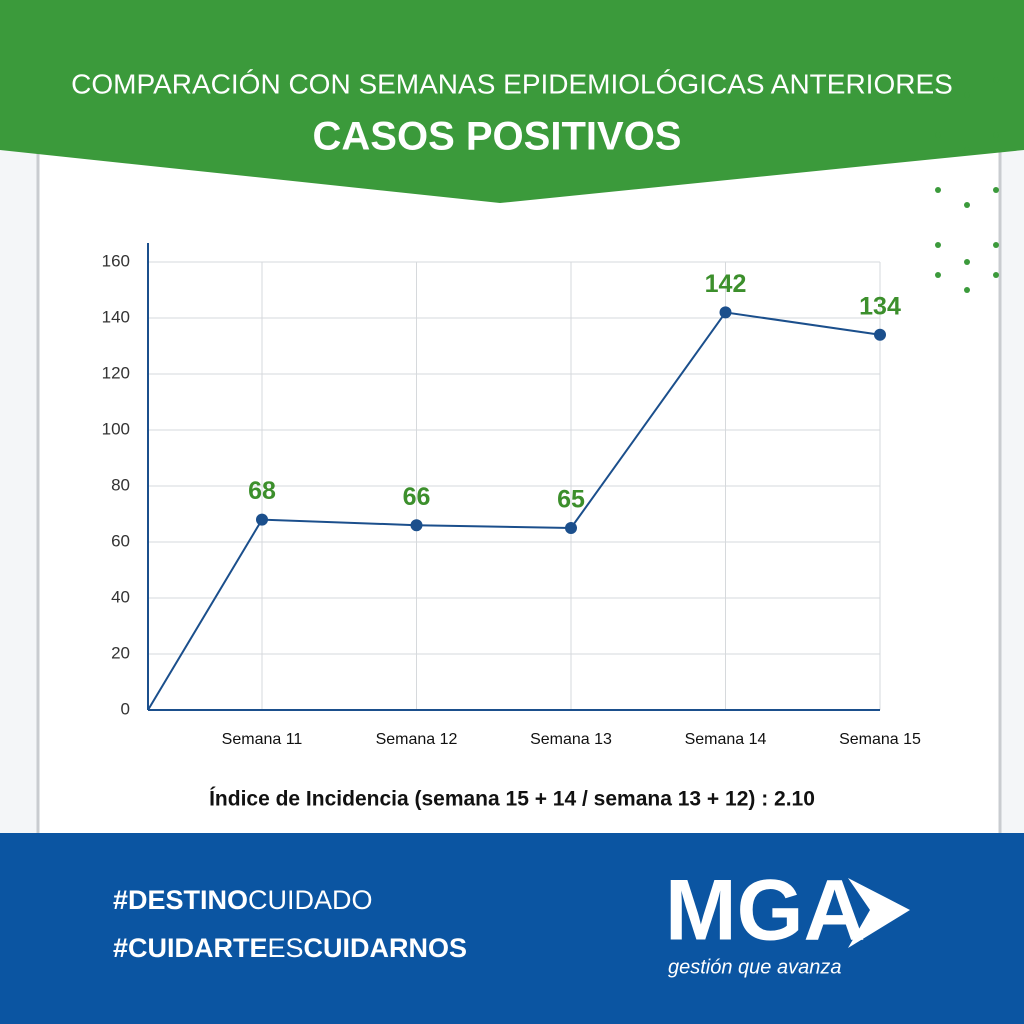  Describe the element at coordinates (880, 739) in the screenshot. I see `x-tick-label: Semana 15` at that location.